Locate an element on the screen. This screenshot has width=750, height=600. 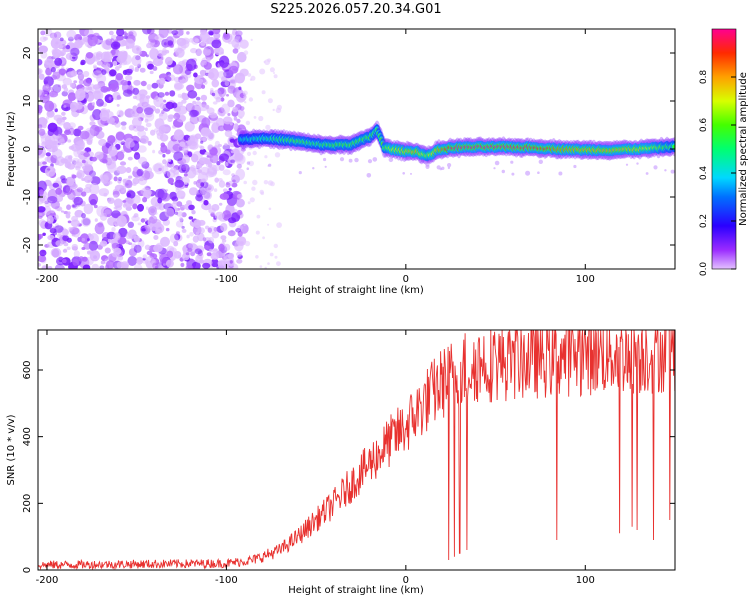
x-tick-label: 0 is located at coordinates (406, 279).